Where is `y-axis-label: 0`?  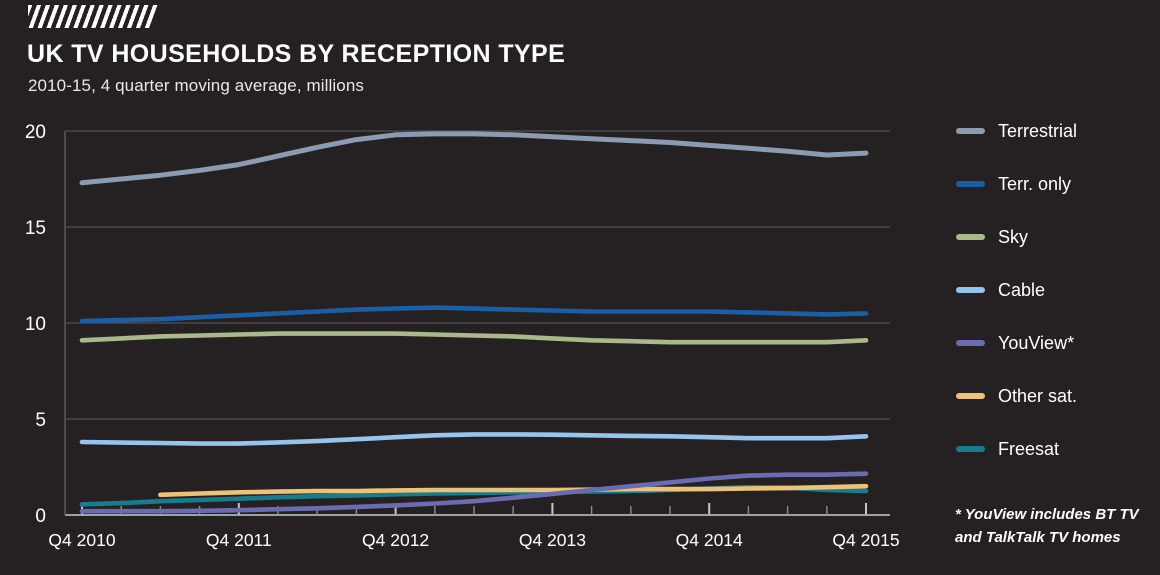 y-axis-label: 0 is located at coordinates (40, 516).